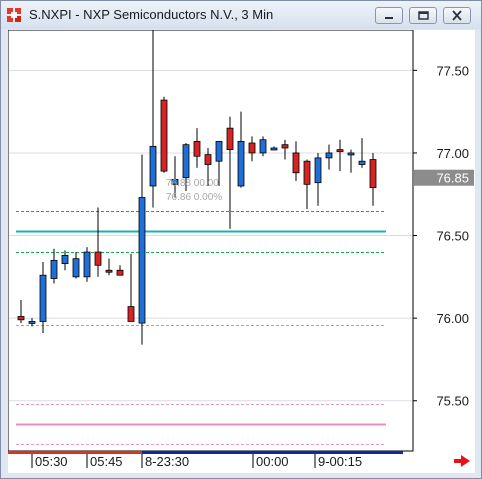 Image resolution: width=482 pixels, height=479 pixels. I want to click on last-price-label: 76.85, so click(452, 178).